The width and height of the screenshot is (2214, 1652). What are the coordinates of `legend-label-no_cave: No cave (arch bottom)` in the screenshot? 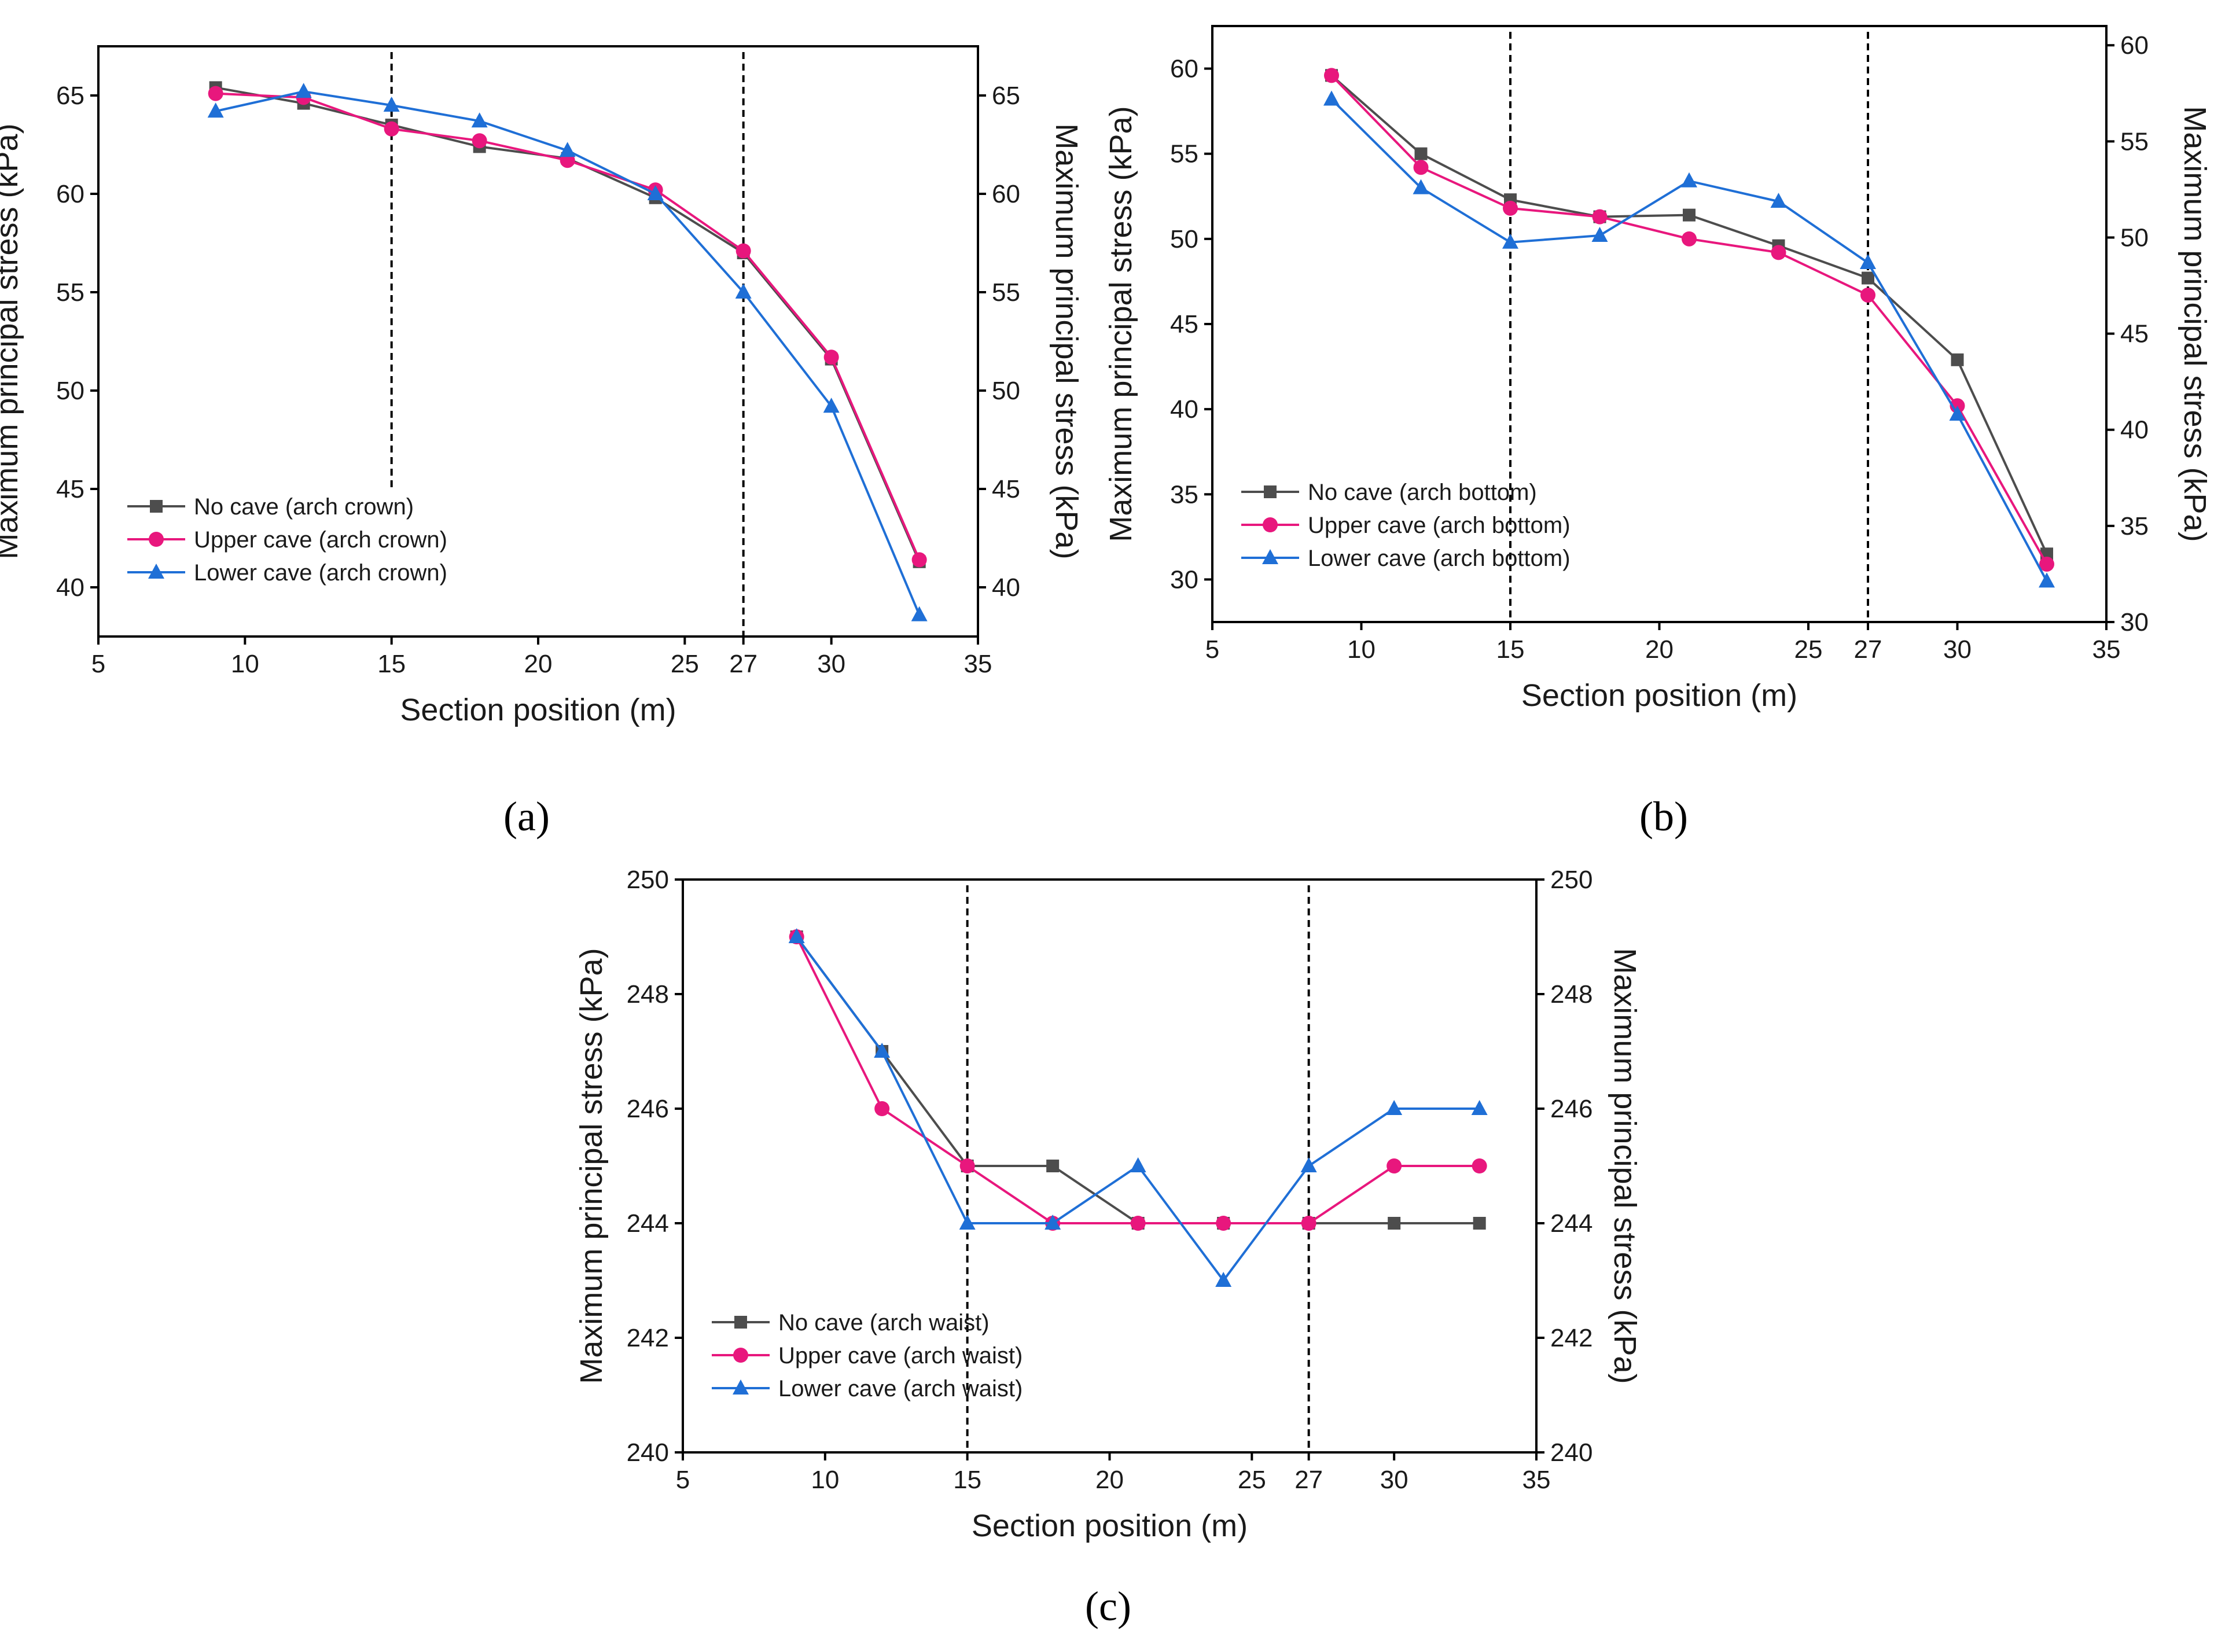 It's located at (1422, 492).